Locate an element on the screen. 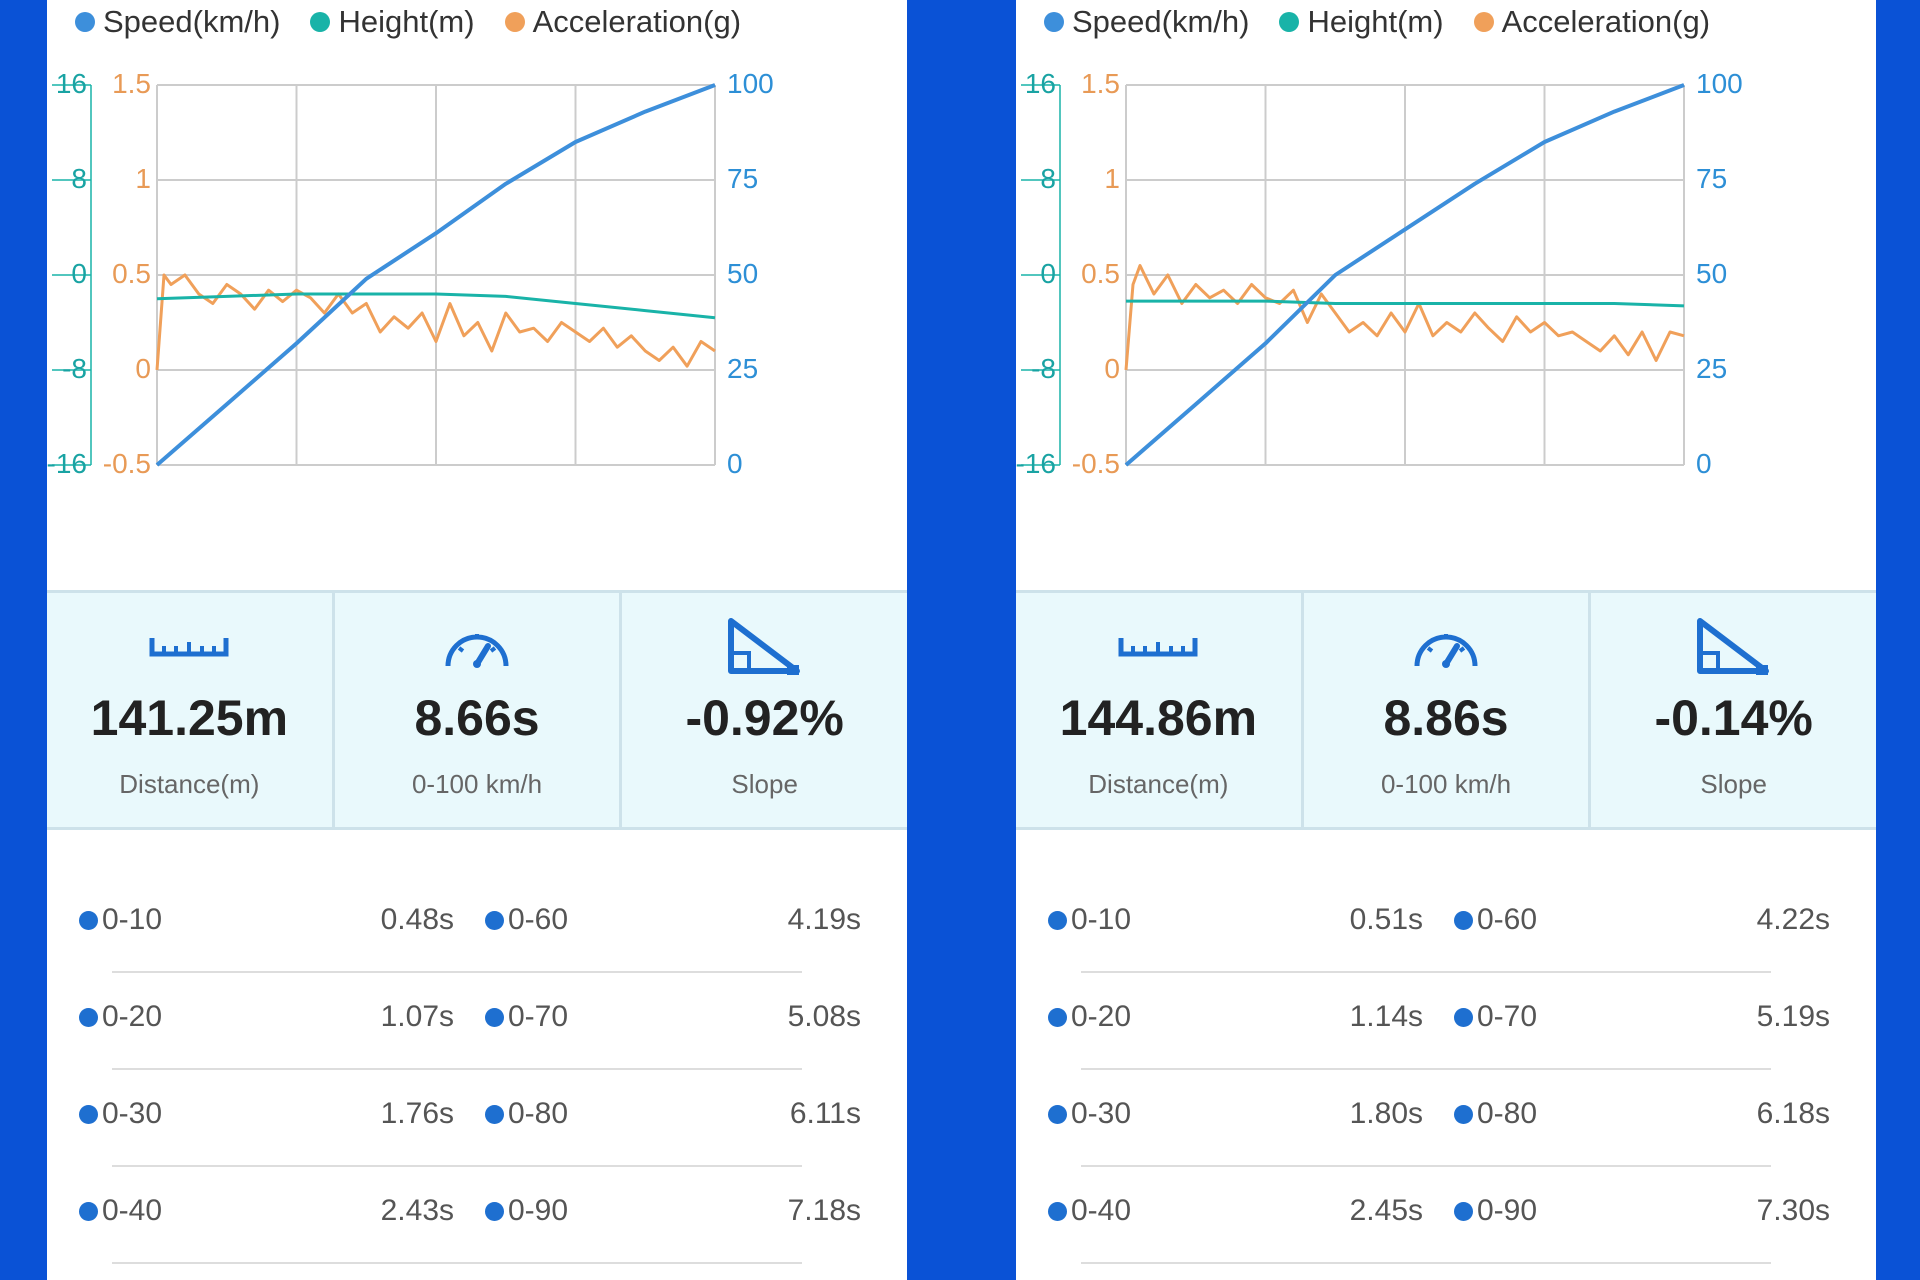 The width and height of the screenshot is (1920, 1280). stats-bar: 144.86m Distance(m) 8.86s 0-100 km/h is located at coordinates (1446, 710).